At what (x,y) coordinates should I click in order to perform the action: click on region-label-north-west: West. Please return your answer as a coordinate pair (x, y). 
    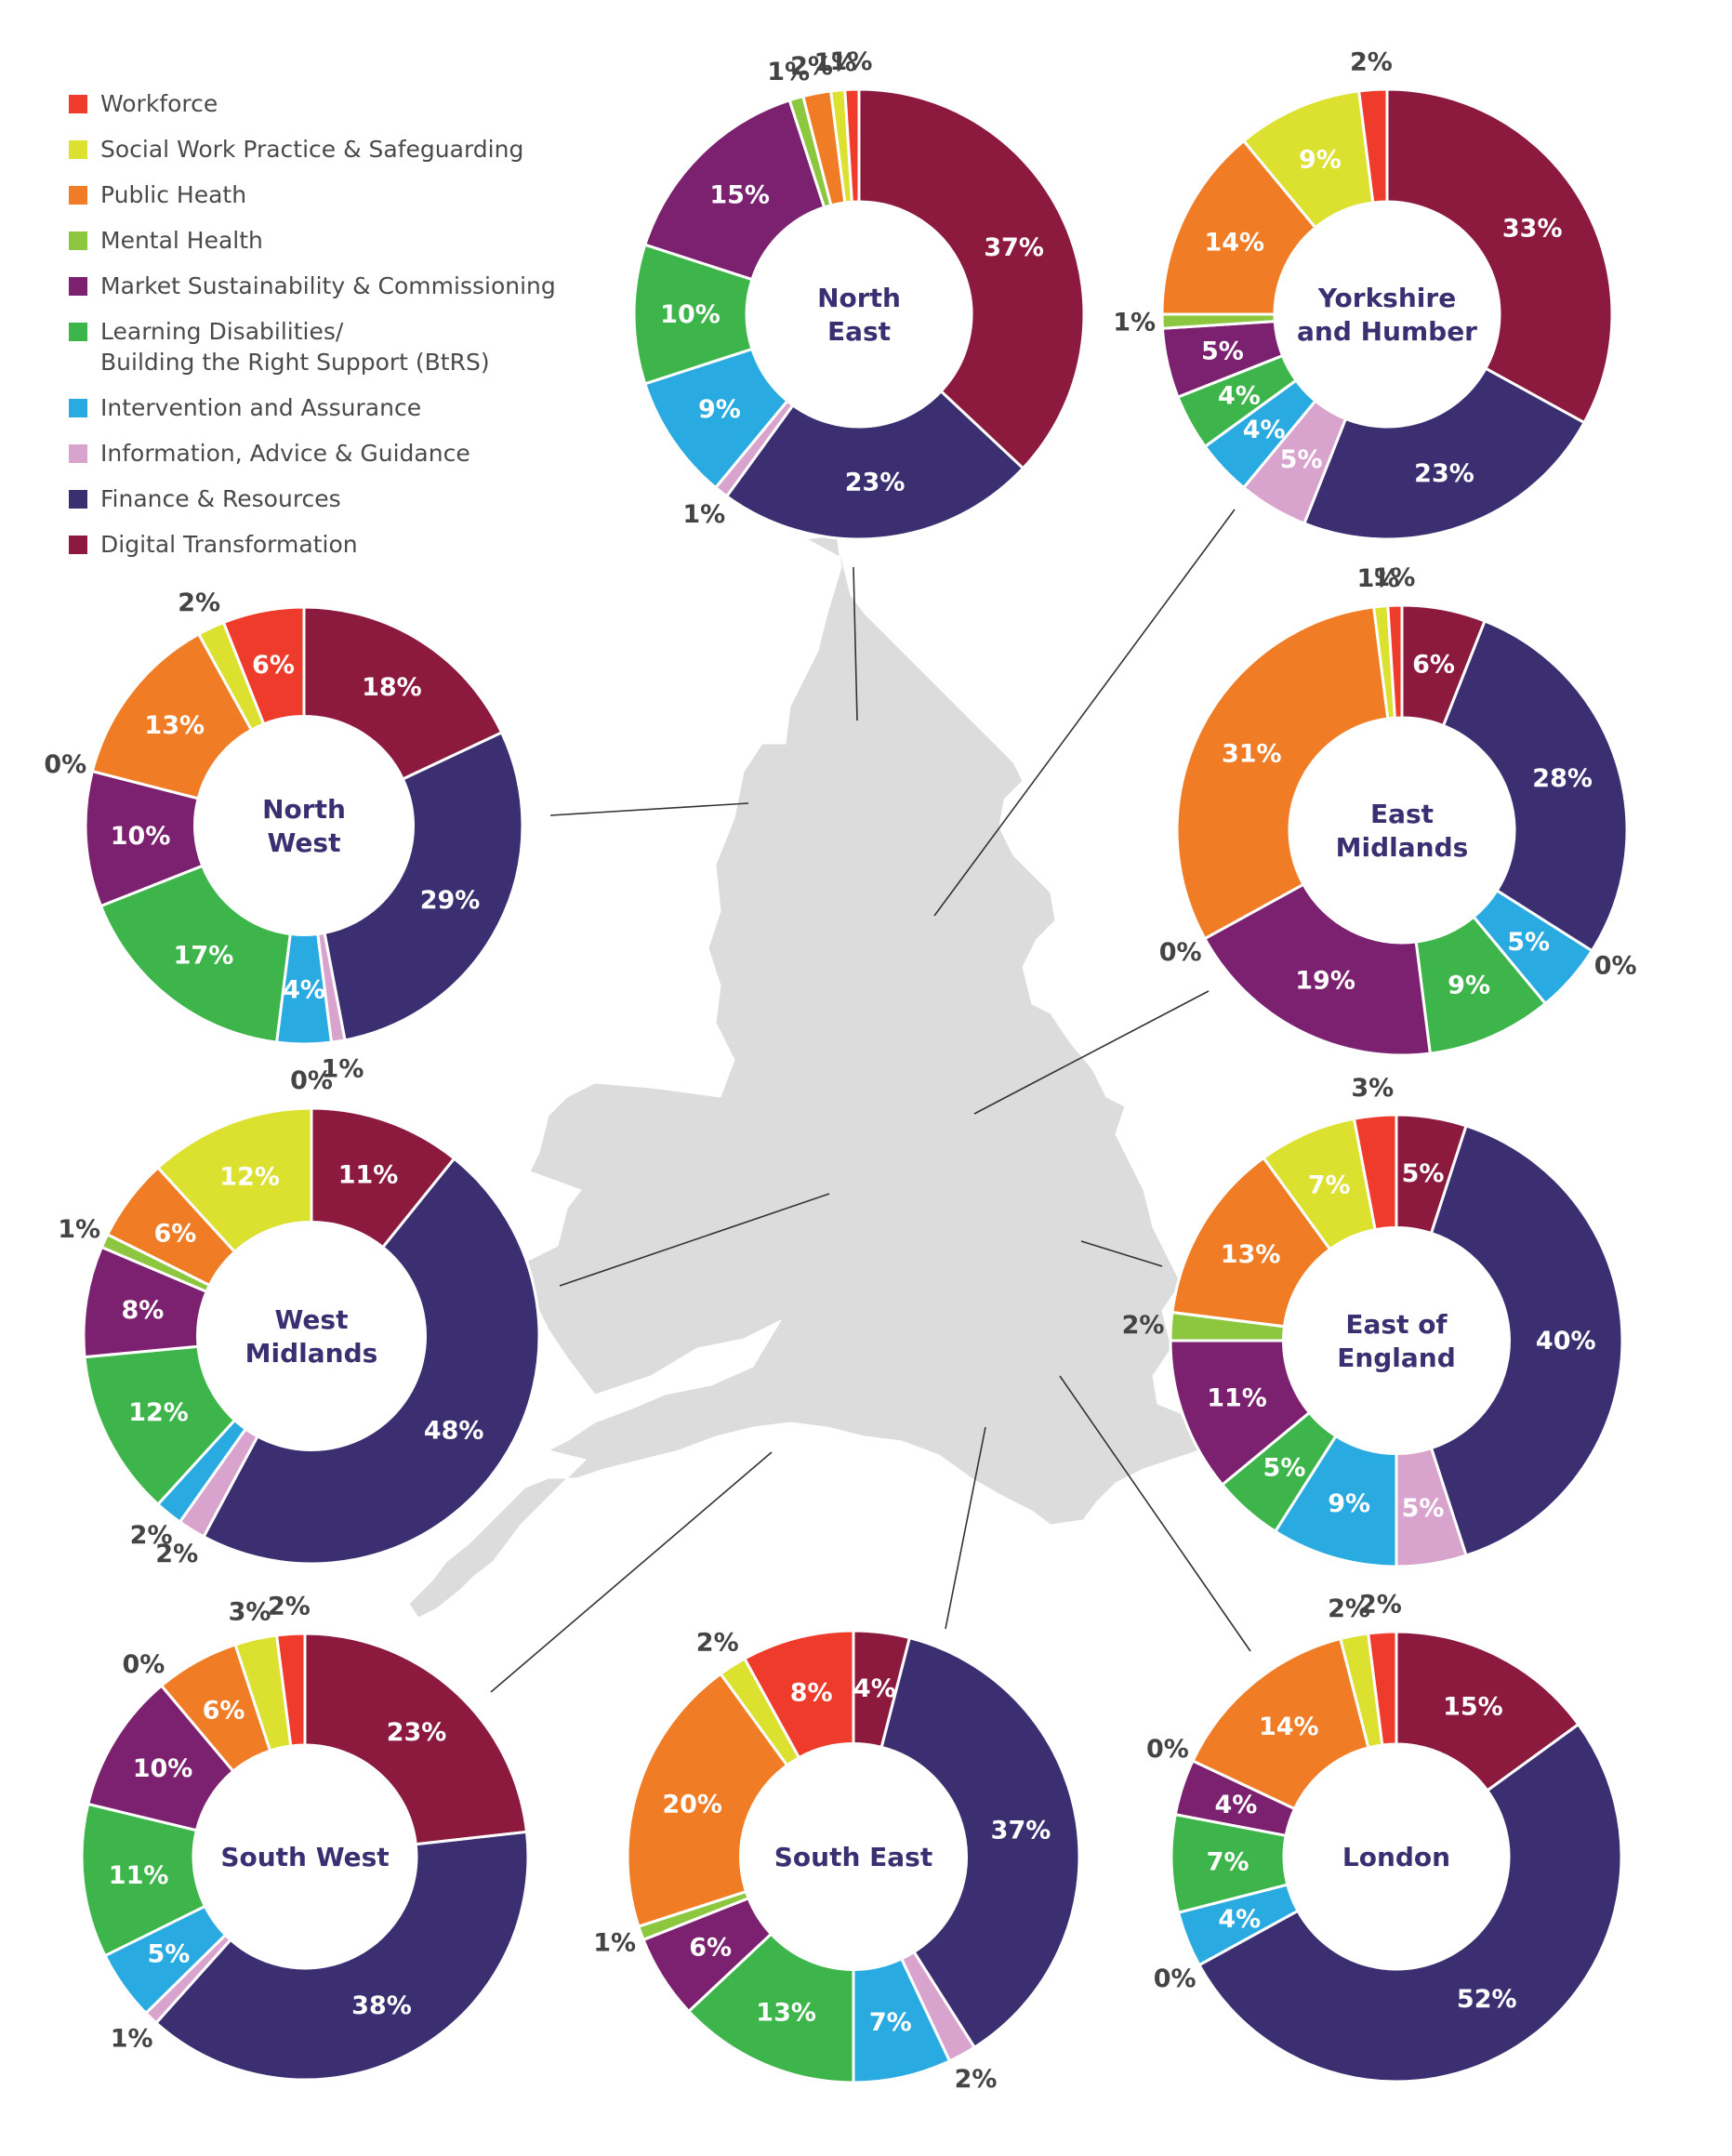
    Looking at the image, I should click on (304, 842).